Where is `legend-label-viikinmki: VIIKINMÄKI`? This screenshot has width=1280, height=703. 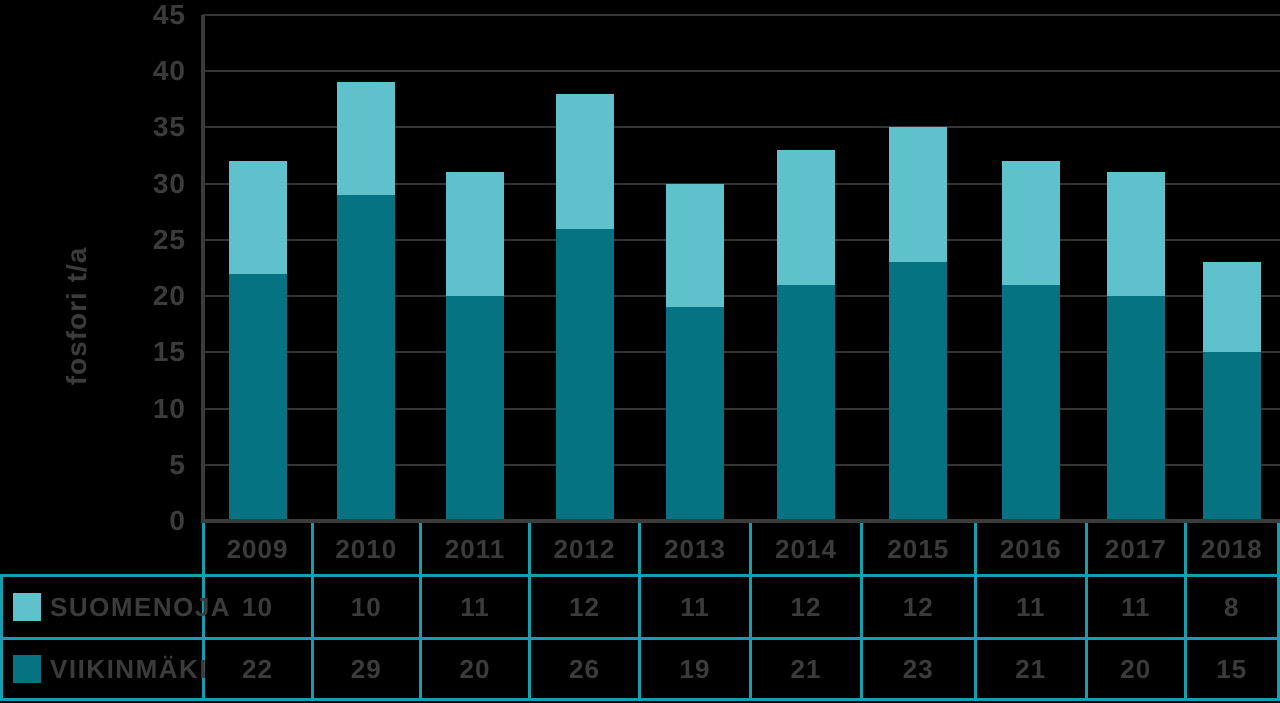
legend-label-viikinmki: VIIKINMÄKI is located at coordinates (129, 669).